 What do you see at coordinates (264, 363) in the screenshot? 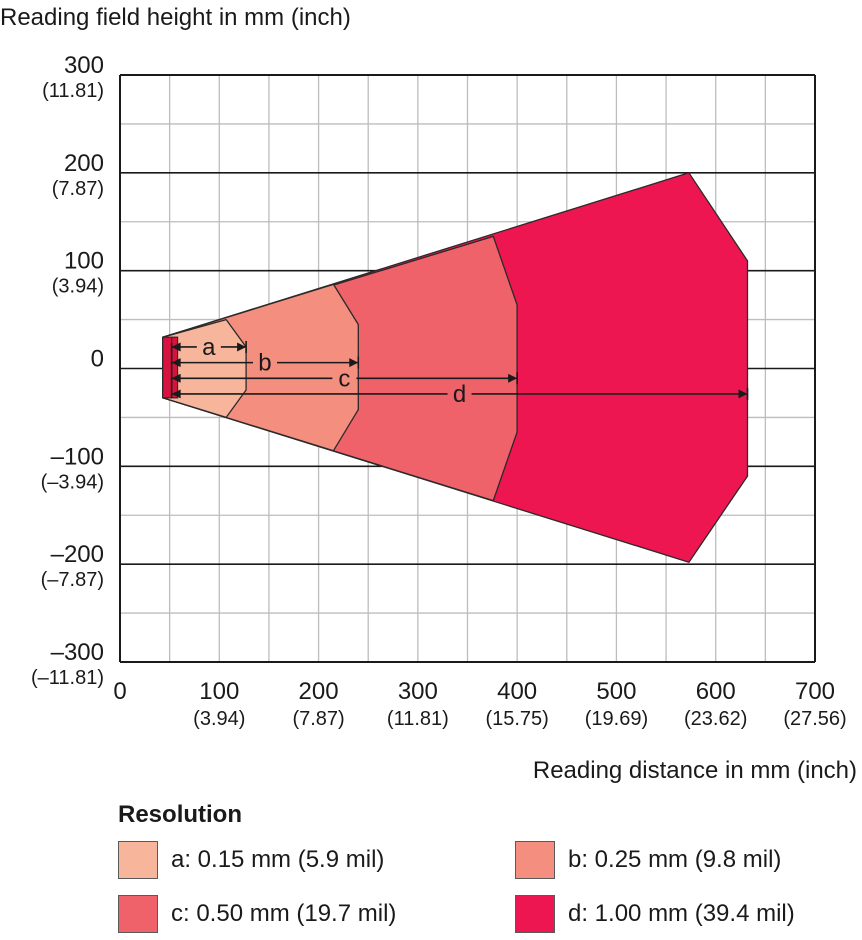
I see `dimension-label-b: b` at bounding box center [264, 363].